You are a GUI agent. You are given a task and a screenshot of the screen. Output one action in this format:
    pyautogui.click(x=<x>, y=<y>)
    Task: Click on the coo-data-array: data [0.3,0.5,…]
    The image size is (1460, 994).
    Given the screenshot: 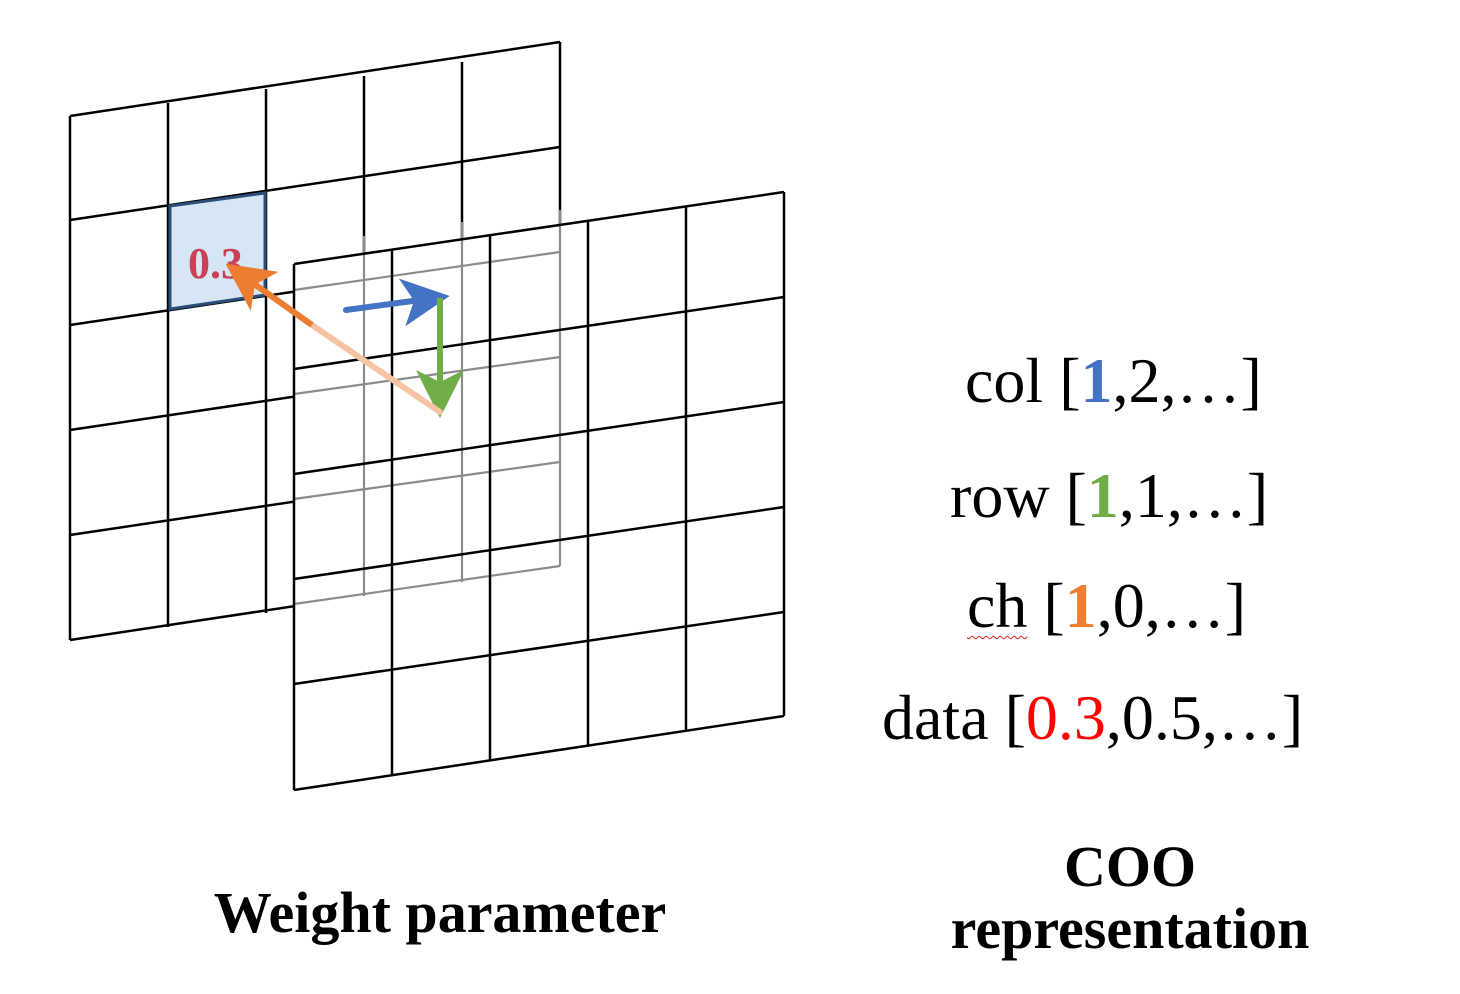 What is the action you would take?
    pyautogui.click(x=1092, y=718)
    